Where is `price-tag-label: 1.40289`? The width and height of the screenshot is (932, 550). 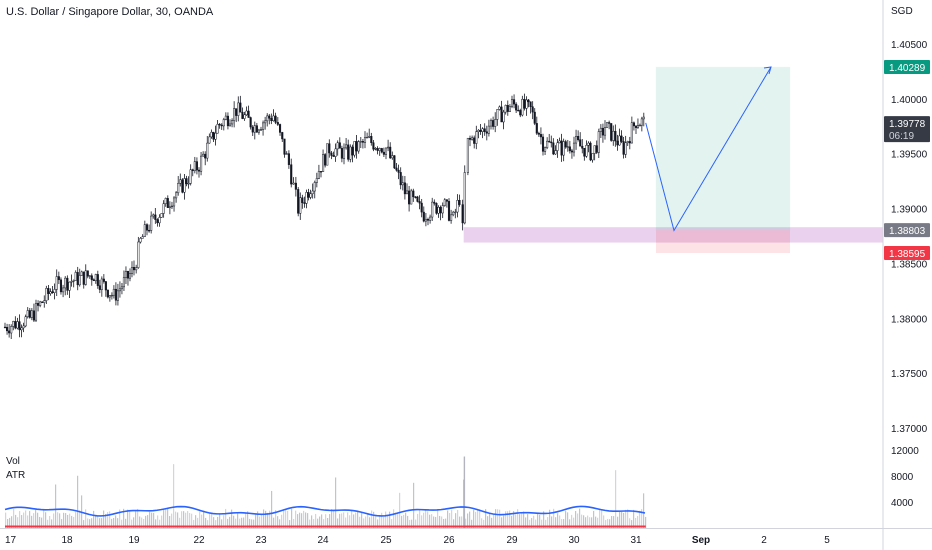
price-tag-label: 1.40289 is located at coordinates (907, 68).